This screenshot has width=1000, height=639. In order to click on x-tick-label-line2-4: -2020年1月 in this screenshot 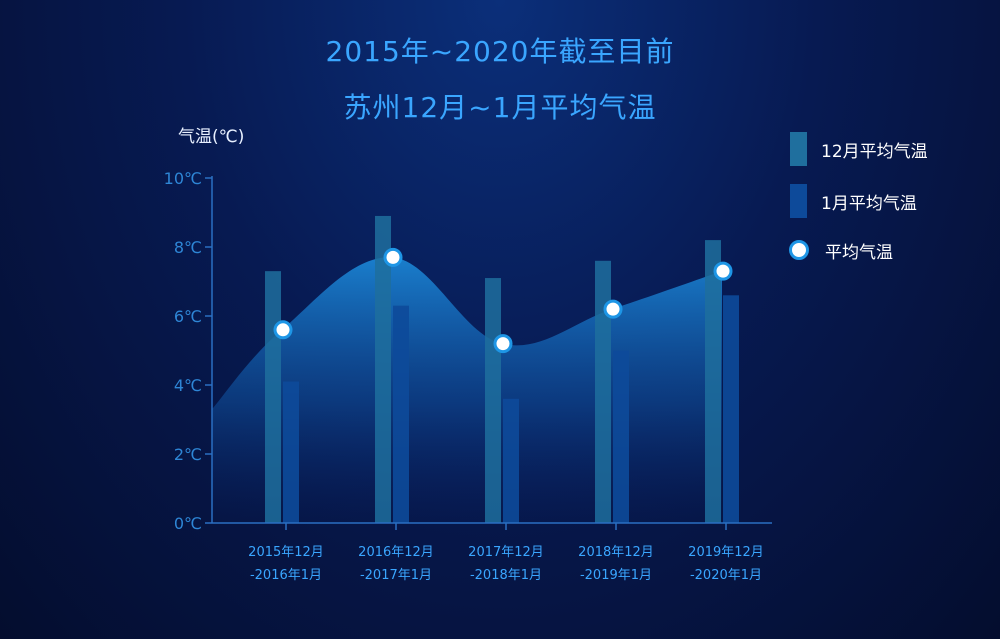, I will do `click(726, 575)`.